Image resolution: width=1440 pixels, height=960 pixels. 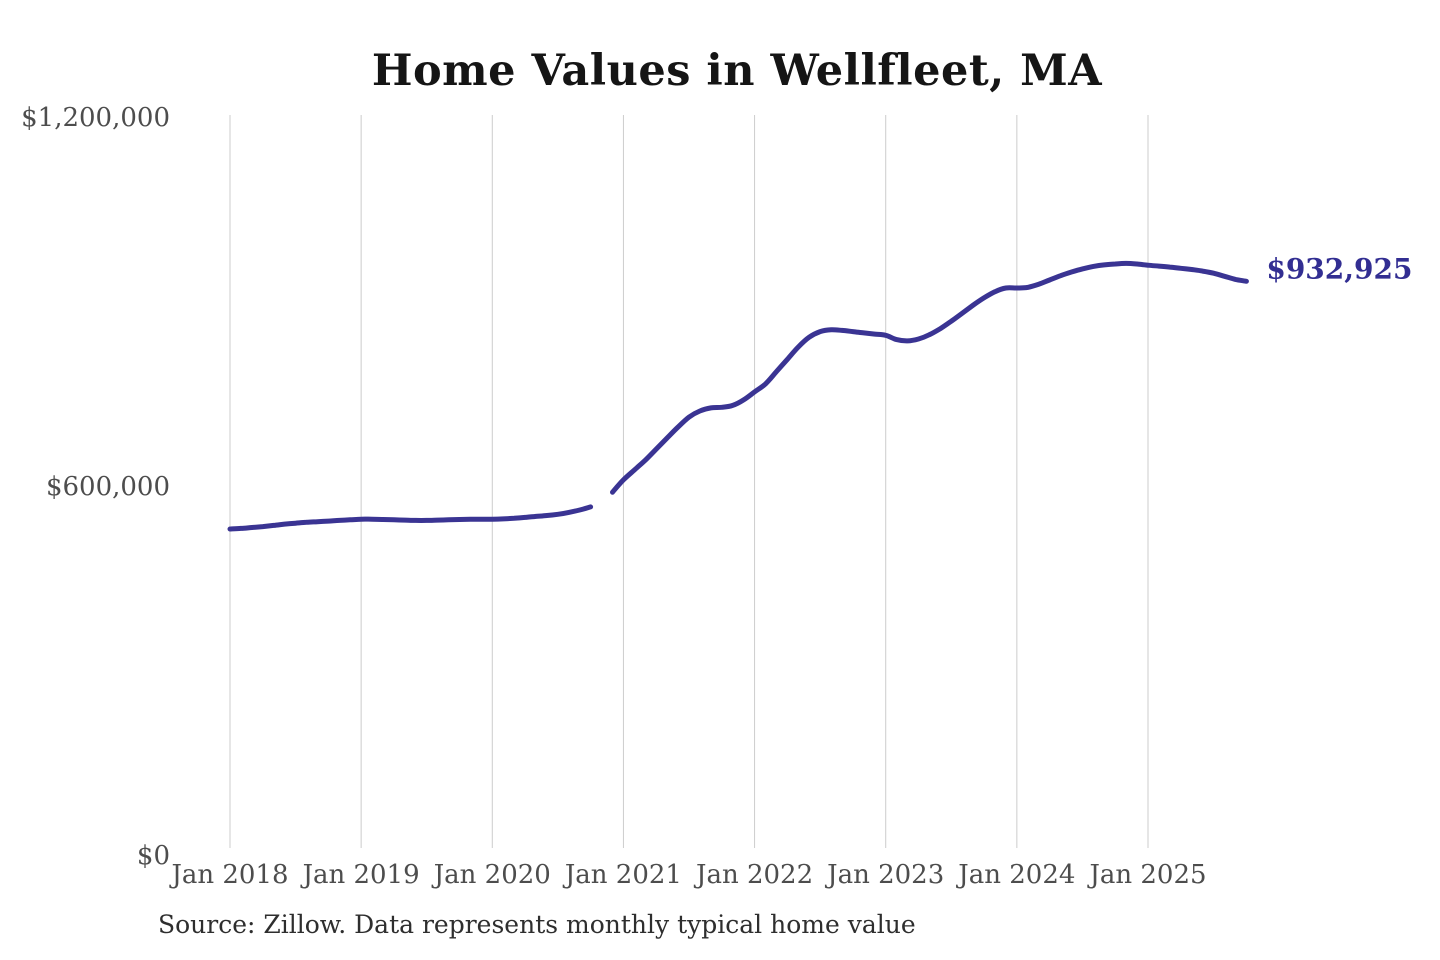 I want to click on end-value-label: $932,925, so click(x=1339, y=268).